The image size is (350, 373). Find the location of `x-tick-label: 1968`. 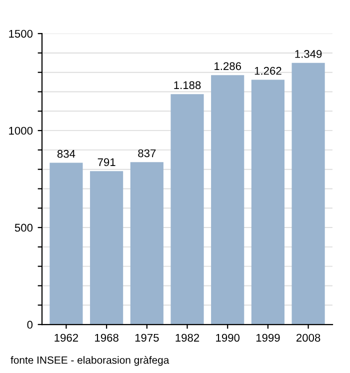

x-tick-label: 1968 is located at coordinates (106, 338).